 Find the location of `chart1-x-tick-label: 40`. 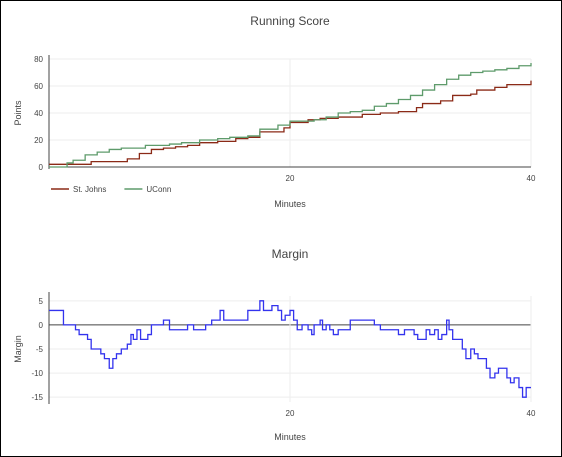

chart1-x-tick-label: 40 is located at coordinates (531, 178).